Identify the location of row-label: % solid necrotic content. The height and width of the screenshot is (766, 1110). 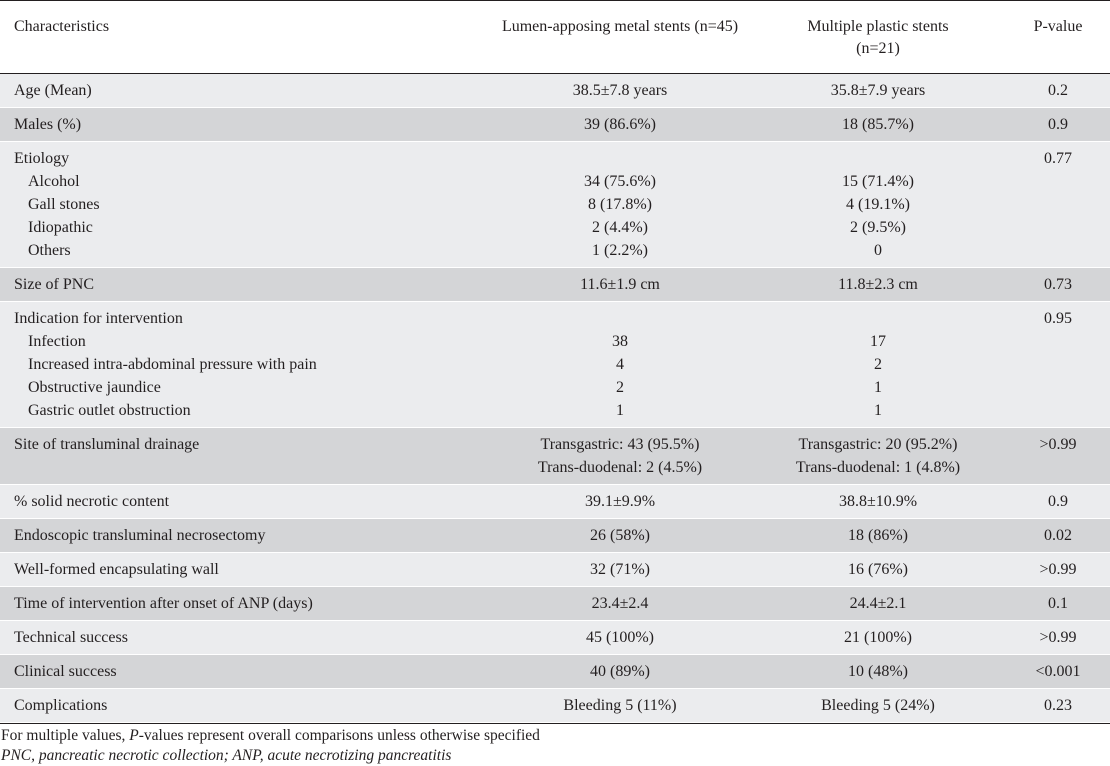
(92, 501).